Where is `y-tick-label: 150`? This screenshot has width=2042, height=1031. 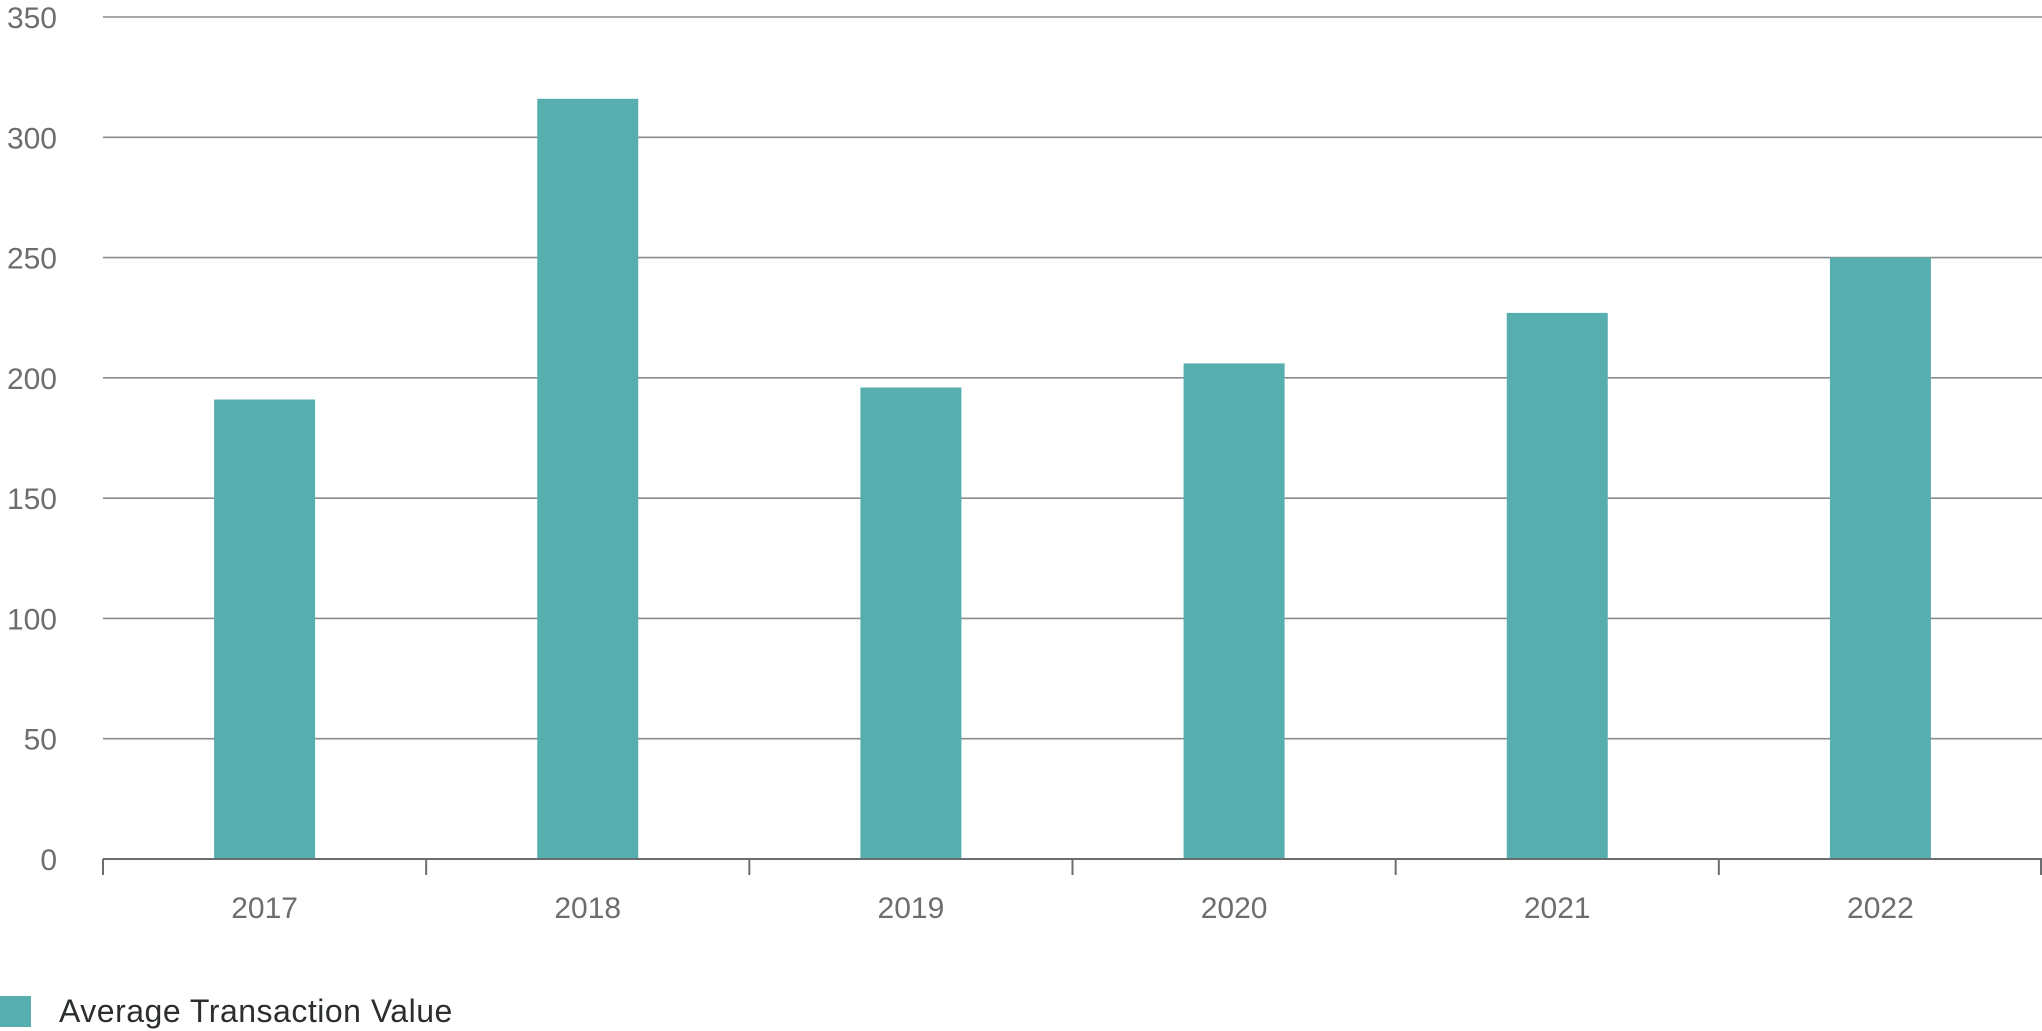
y-tick-label: 150 is located at coordinates (32, 499).